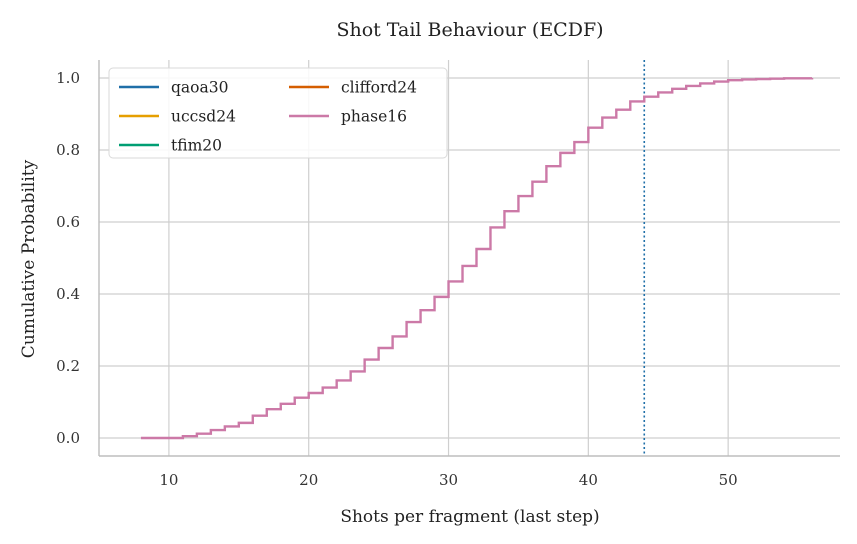 The image size is (857, 544). I want to click on y-tick-label: 0.6, so click(68, 222).